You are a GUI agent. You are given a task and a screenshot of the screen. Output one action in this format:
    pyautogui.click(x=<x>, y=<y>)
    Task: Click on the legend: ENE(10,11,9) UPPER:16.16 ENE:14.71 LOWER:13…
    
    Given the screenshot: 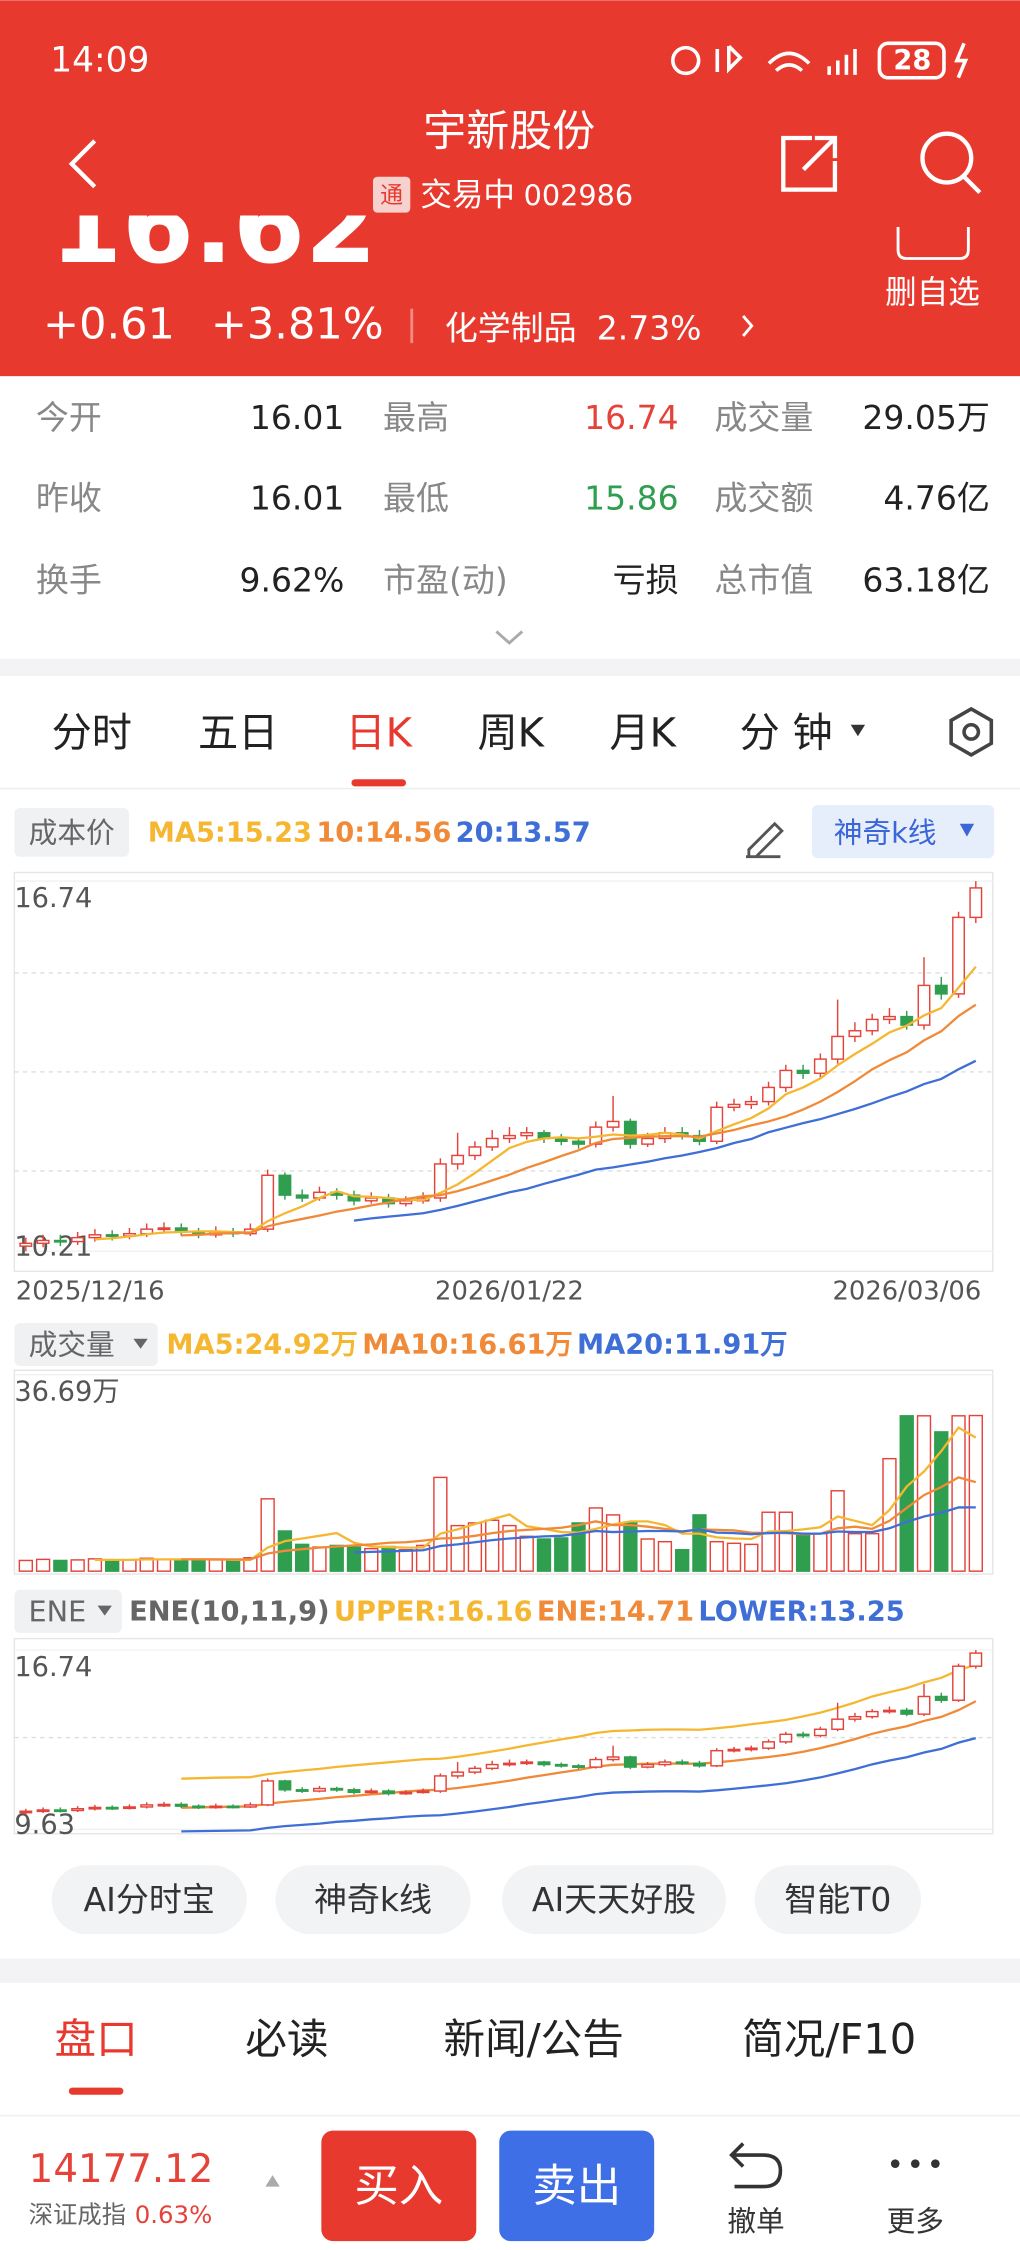 What is the action you would take?
    pyautogui.click(x=517, y=1611)
    